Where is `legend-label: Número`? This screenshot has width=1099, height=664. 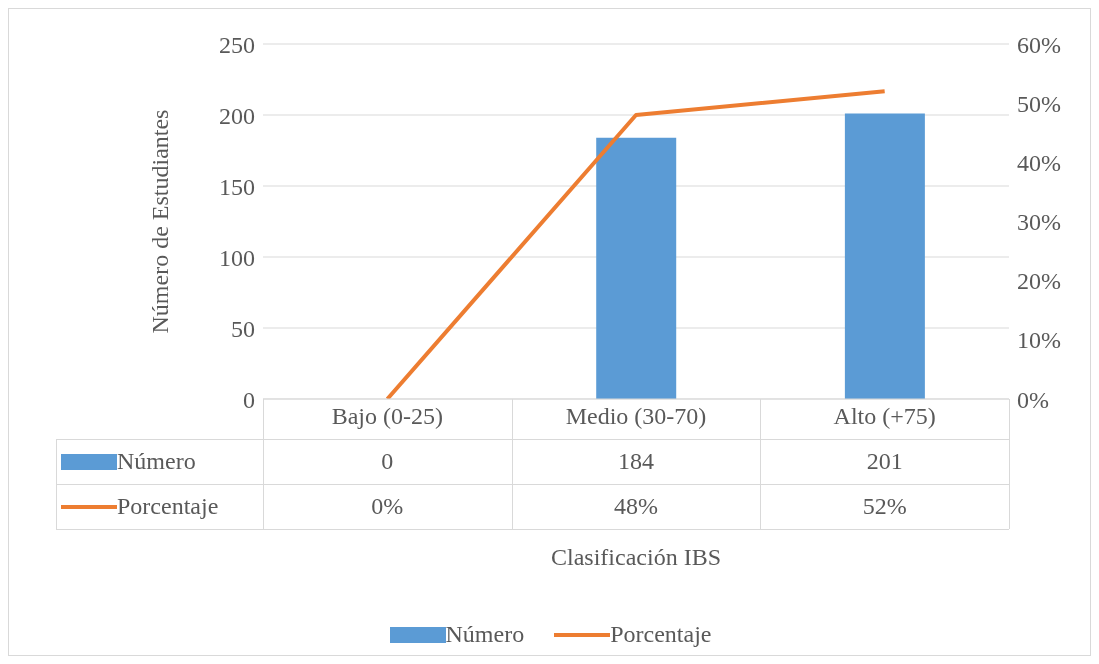 legend-label: Número is located at coordinates (485, 634).